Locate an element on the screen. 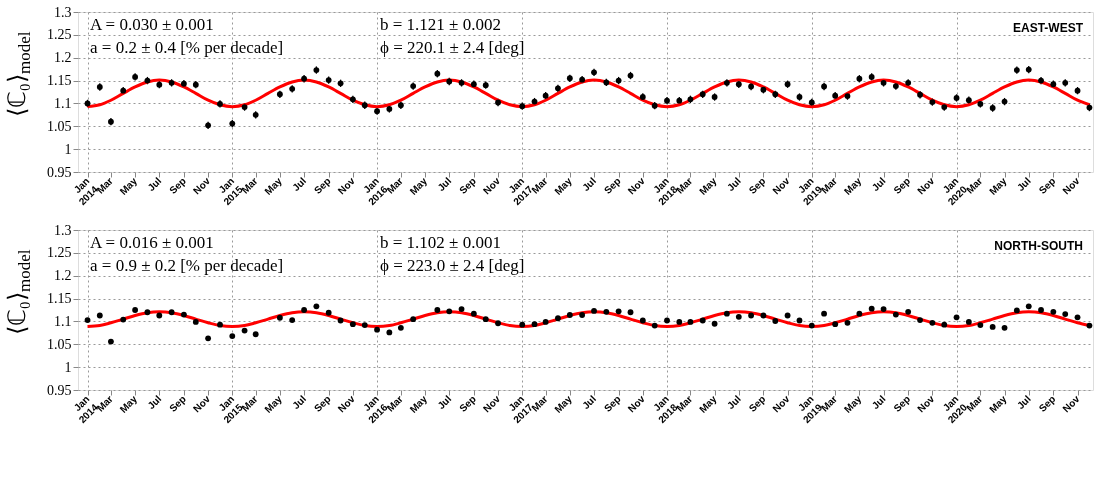 The image size is (1118, 482). annotation: ϕ = 223.0 ± 2.4 [deg] is located at coordinates (452, 265).